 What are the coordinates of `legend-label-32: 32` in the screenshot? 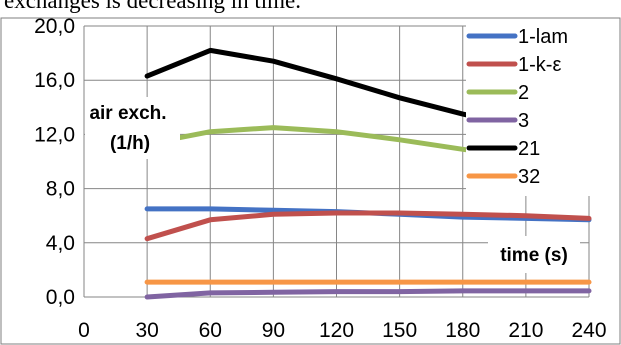 It's located at (529, 177).